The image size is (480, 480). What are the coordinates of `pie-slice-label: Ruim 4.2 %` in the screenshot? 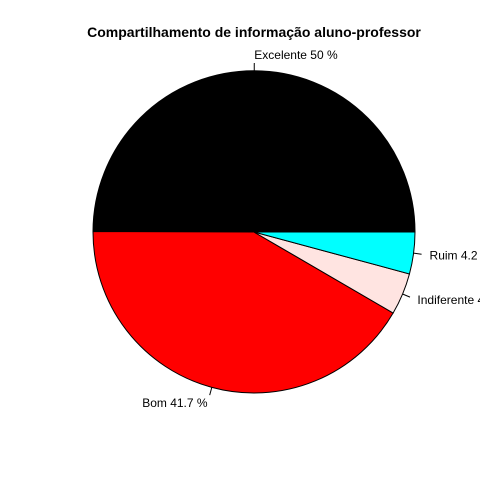 It's located at (455, 255).